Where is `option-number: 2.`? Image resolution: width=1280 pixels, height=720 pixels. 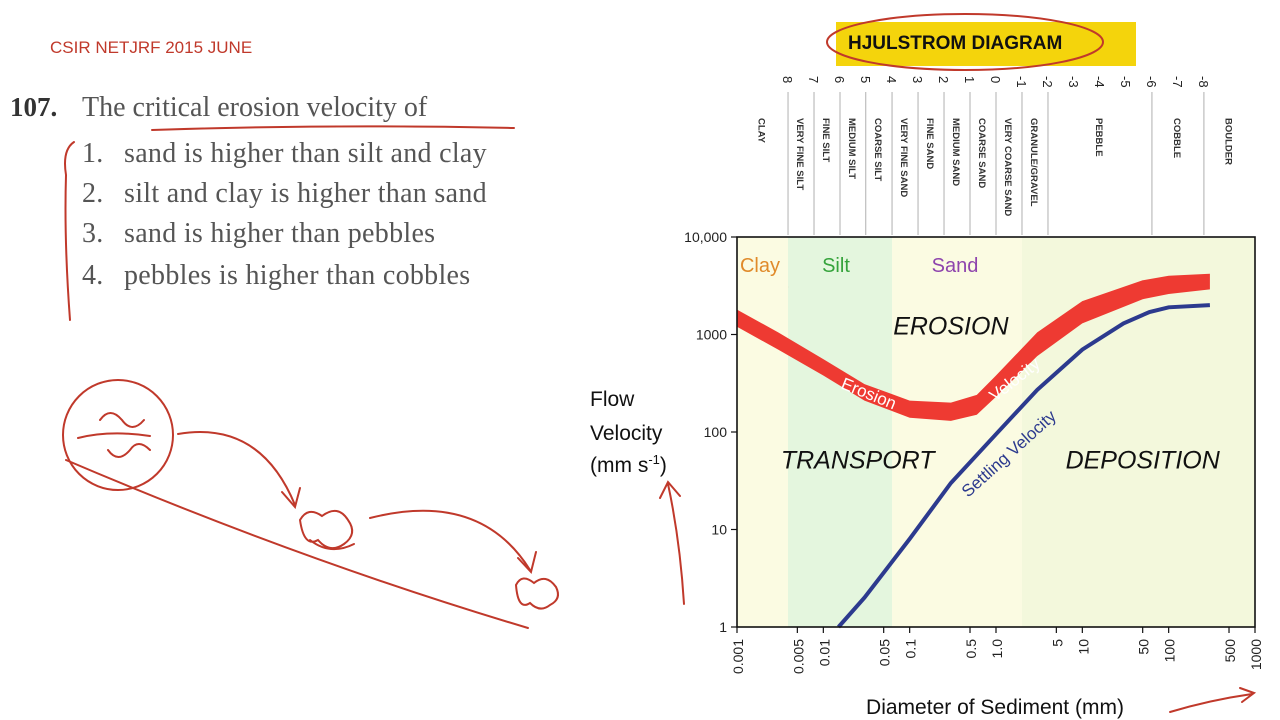 option-number: 2. is located at coordinates (93, 193).